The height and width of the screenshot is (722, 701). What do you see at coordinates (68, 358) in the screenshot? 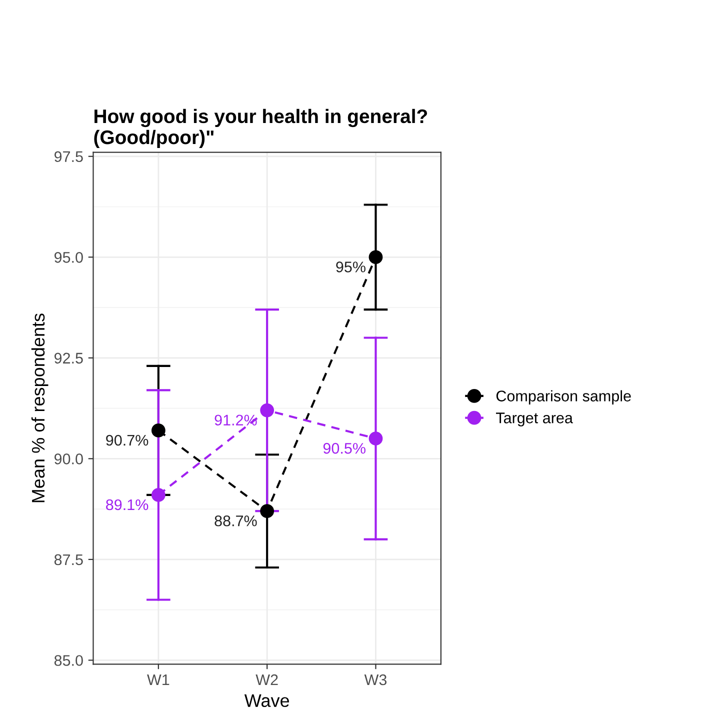
I see `y-tick-label: 92.5` at bounding box center [68, 358].